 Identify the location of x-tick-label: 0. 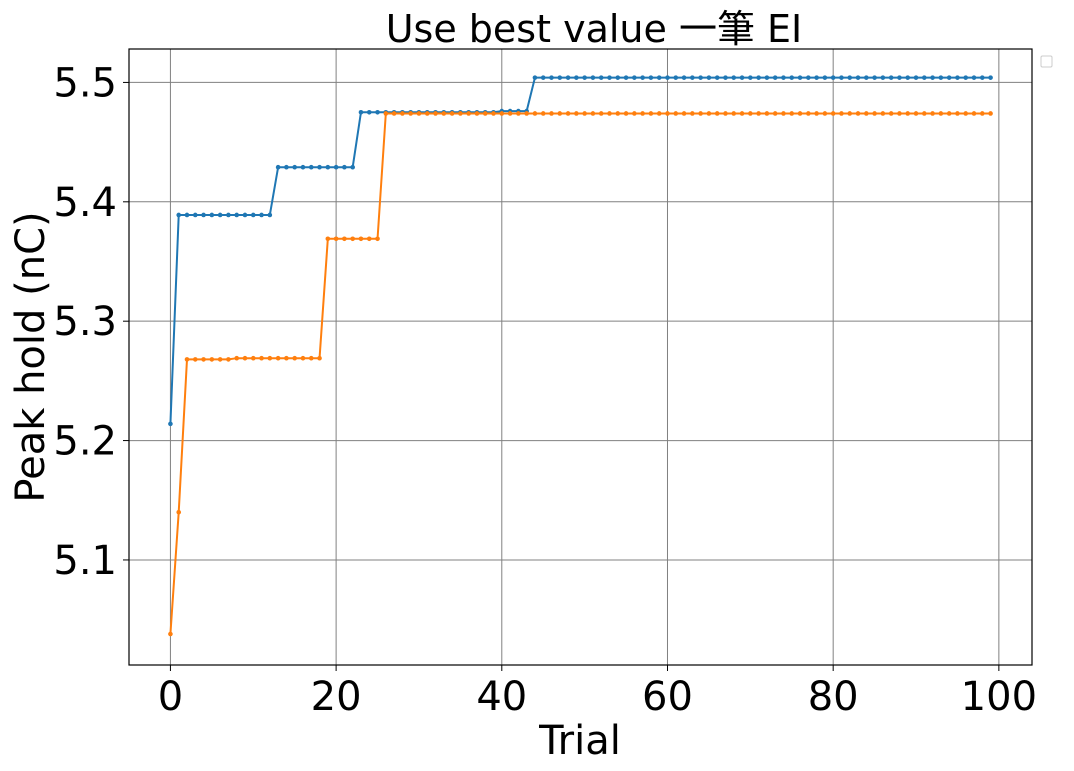
(170, 697).